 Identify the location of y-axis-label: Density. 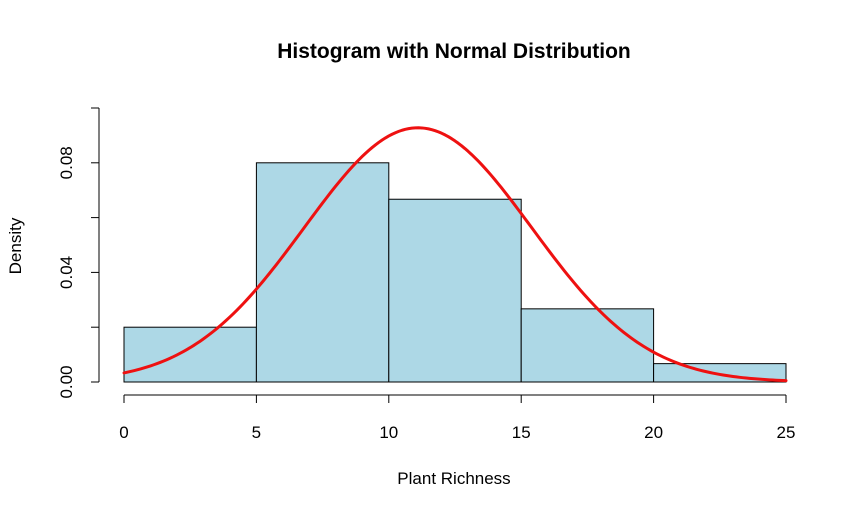
(15, 245).